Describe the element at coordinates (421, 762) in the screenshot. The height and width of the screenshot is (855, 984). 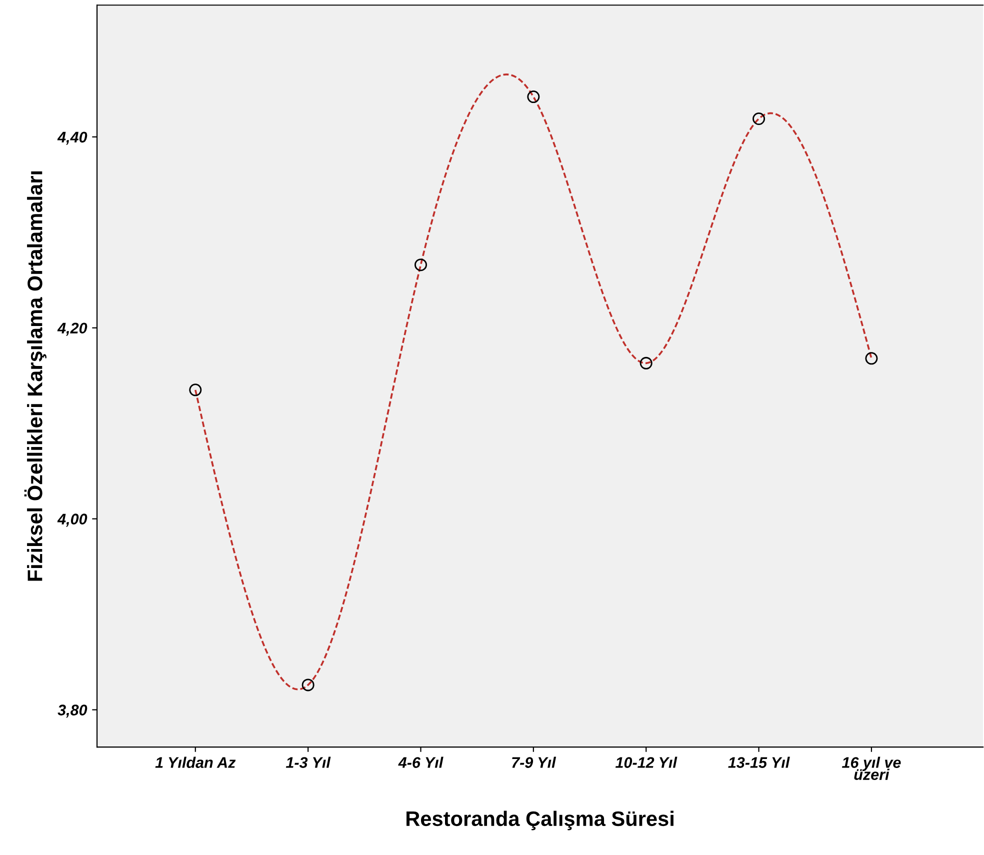
I see `x-tick-label: 4-6 Yıl` at that location.